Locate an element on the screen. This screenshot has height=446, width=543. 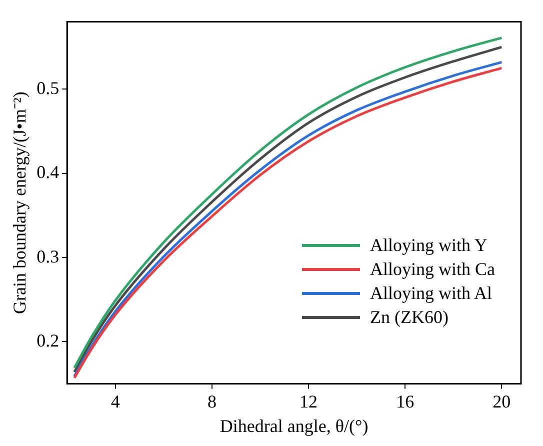
legend-label: Alloying with Al is located at coordinates (431, 293).